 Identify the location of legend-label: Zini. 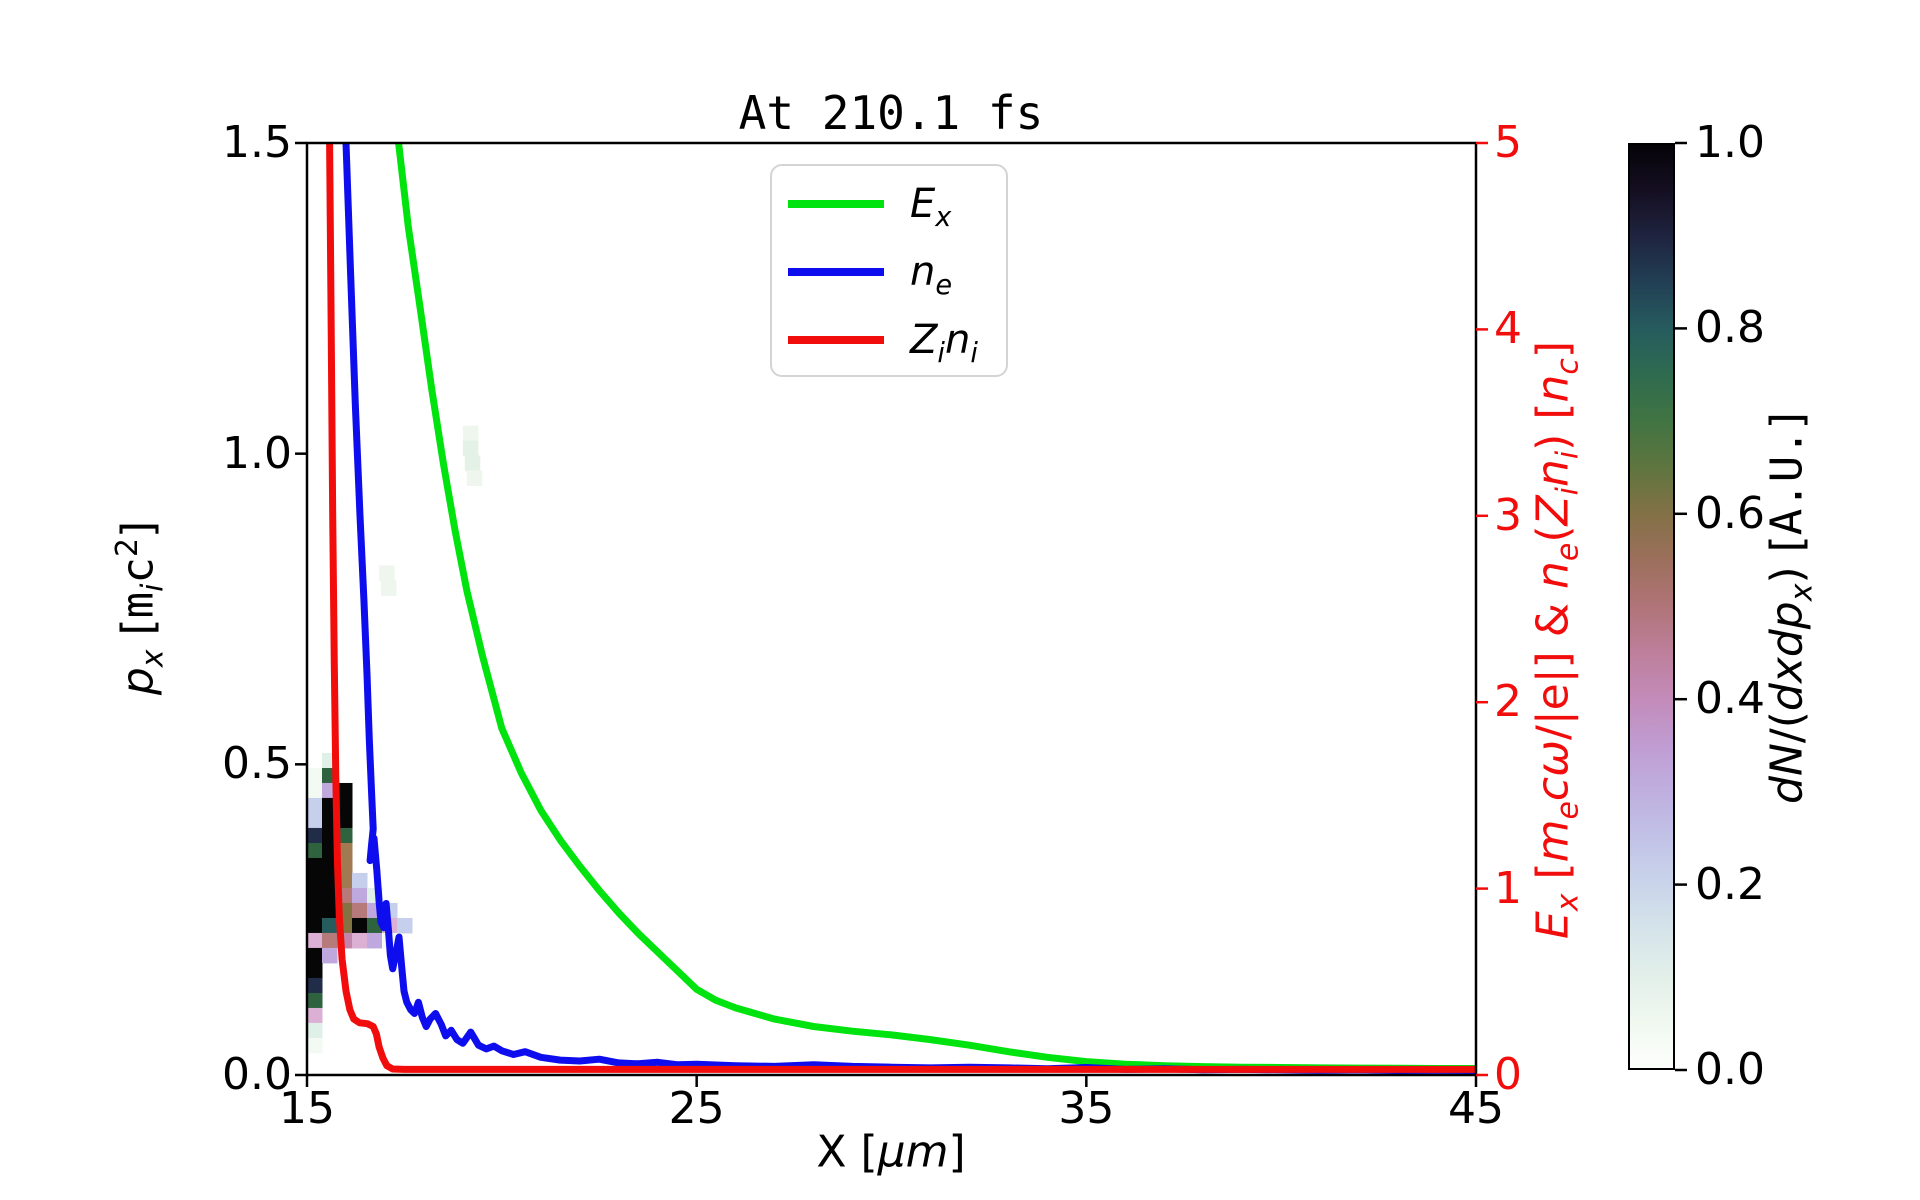
(944, 343).